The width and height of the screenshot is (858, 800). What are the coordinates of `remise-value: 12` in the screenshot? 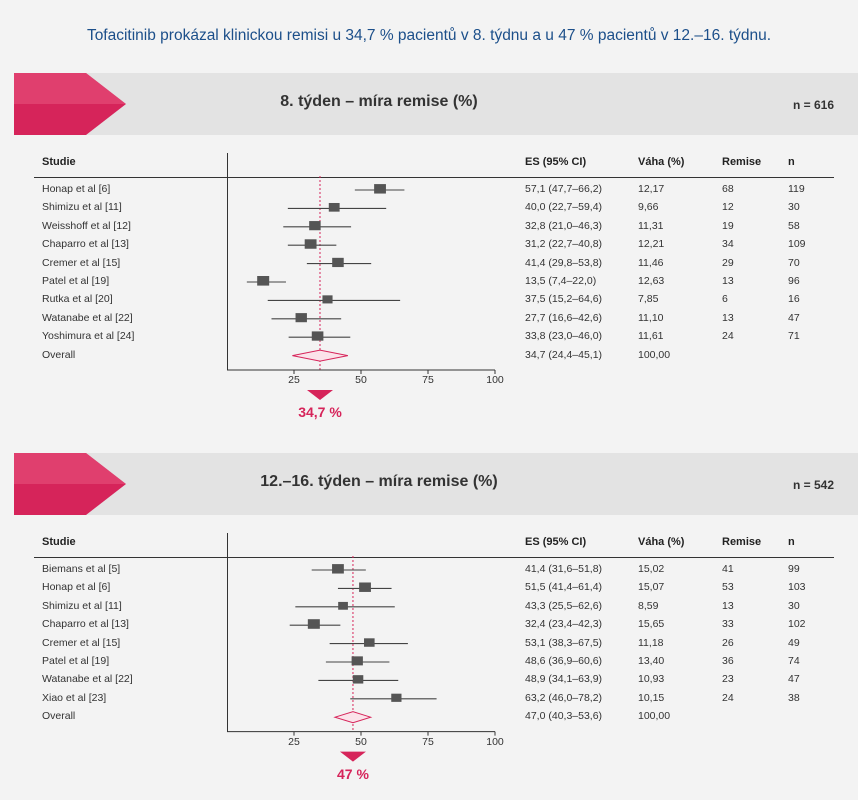 It's located at (728, 207).